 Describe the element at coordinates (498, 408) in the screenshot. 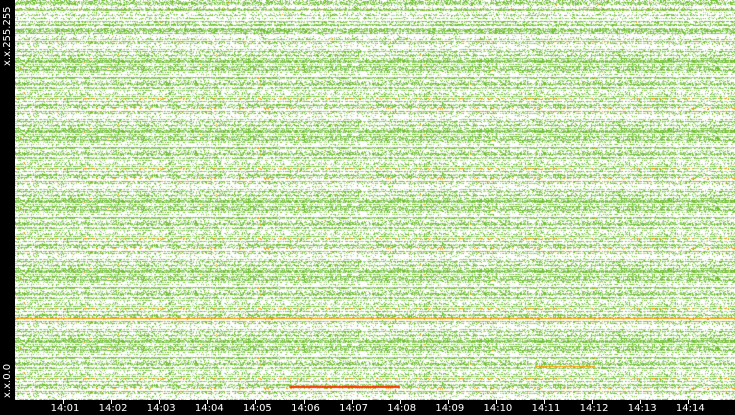

I see `x-tick-label: 14:10` at that location.